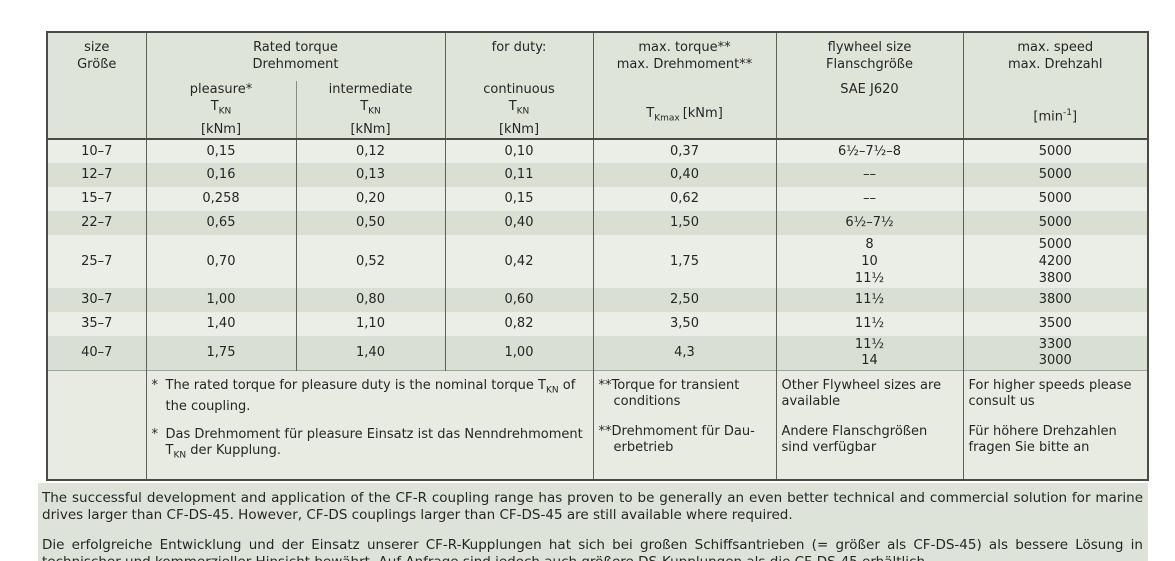 The width and height of the screenshot is (1175, 561). Describe the element at coordinates (854, 440) in the screenshot. I see `footnote-flywheel-de: Andere Flanschgrößen sind verfügbar` at that location.